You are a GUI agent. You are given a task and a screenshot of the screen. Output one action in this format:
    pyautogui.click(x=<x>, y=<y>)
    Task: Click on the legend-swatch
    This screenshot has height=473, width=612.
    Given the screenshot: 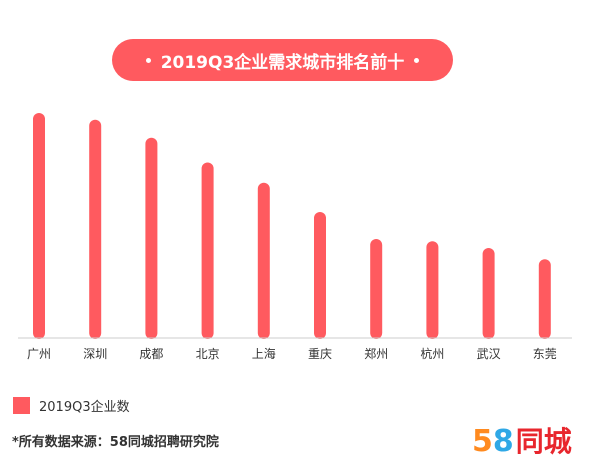 What is the action you would take?
    pyautogui.click(x=21, y=405)
    